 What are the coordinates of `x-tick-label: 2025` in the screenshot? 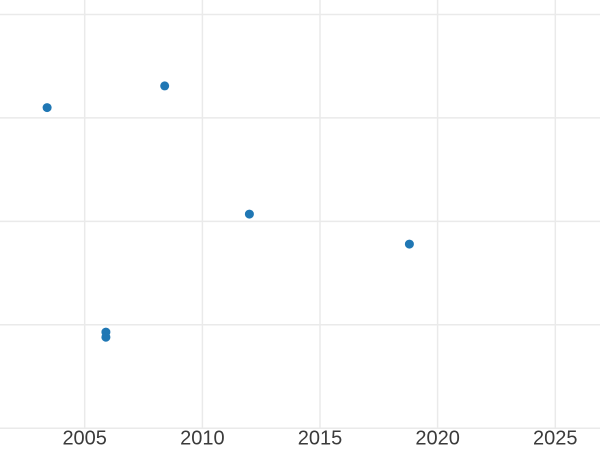 It's located at (555, 439).